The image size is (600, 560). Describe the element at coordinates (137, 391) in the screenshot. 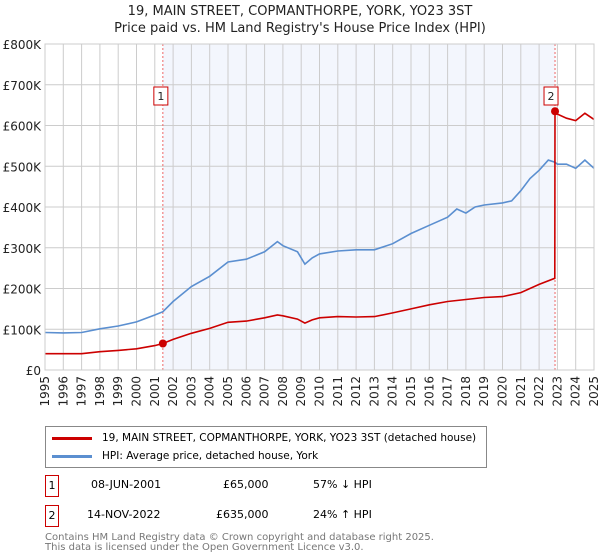

I see `x-tick-label: 2000` at that location.